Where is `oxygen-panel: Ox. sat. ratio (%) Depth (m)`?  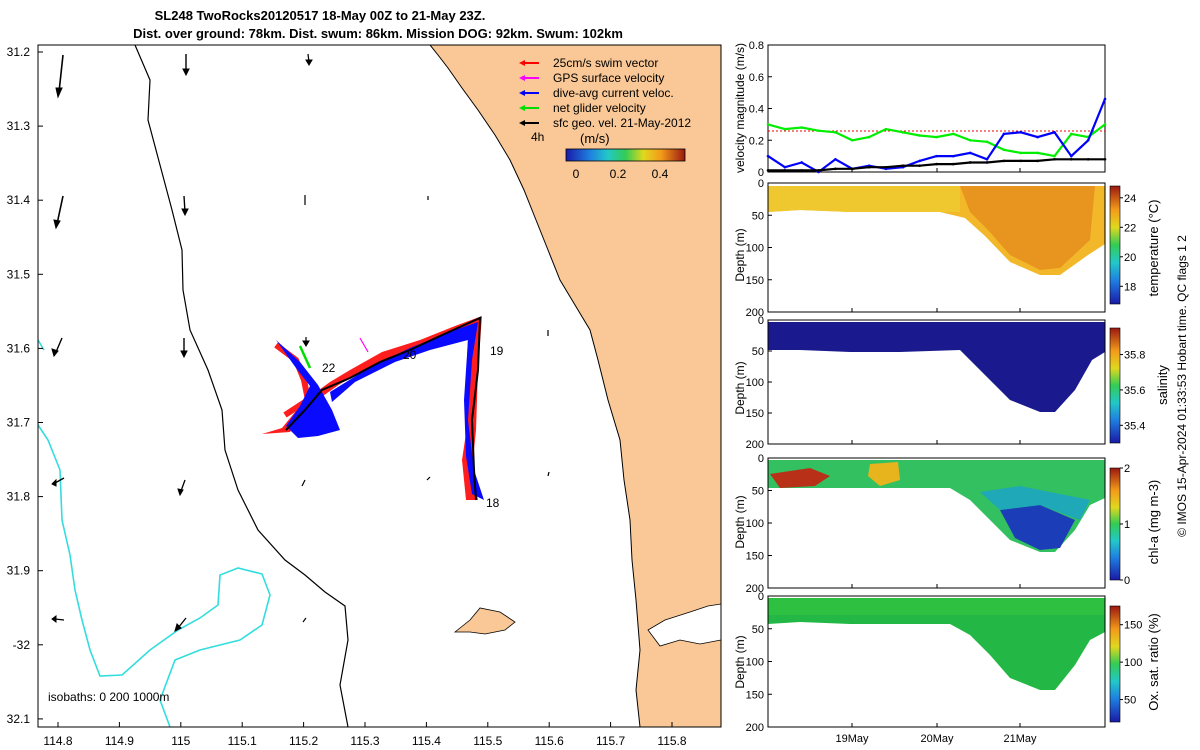 oxygen-panel: Ox. sat. ratio (%) Depth (m) is located at coordinates (947, 661).